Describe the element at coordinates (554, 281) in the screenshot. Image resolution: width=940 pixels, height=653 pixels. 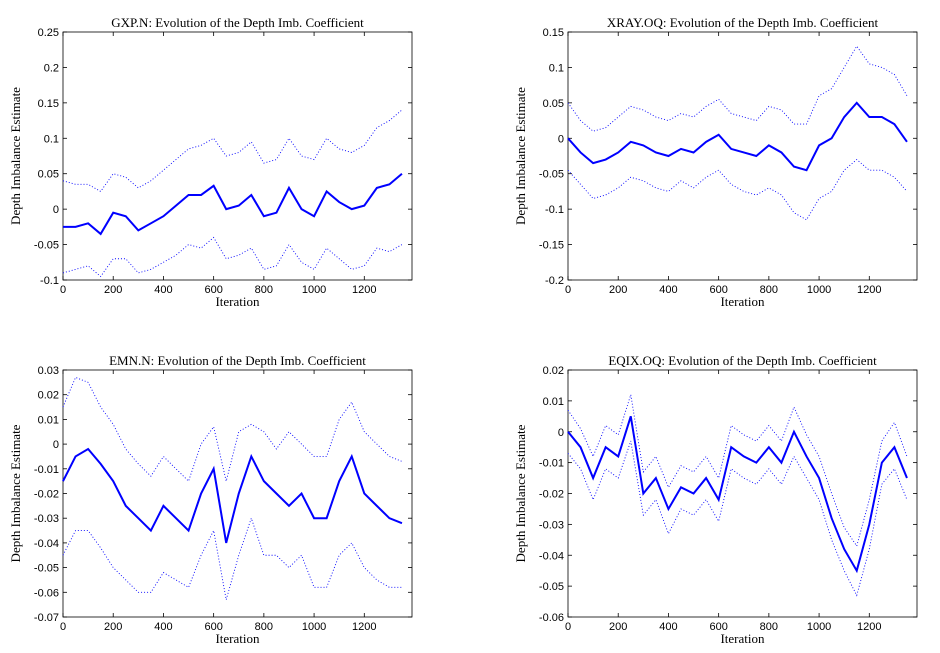
I see `y-tick-label: -0.2` at that location.